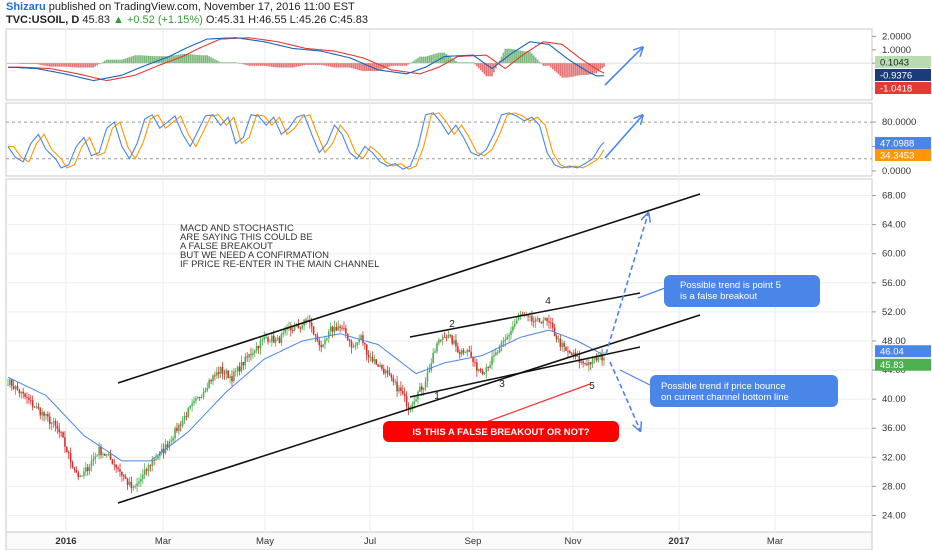 The image size is (932, 550). What do you see at coordinates (894, 196) in the screenshot?
I see `price-tick-label: 68.00` at bounding box center [894, 196].